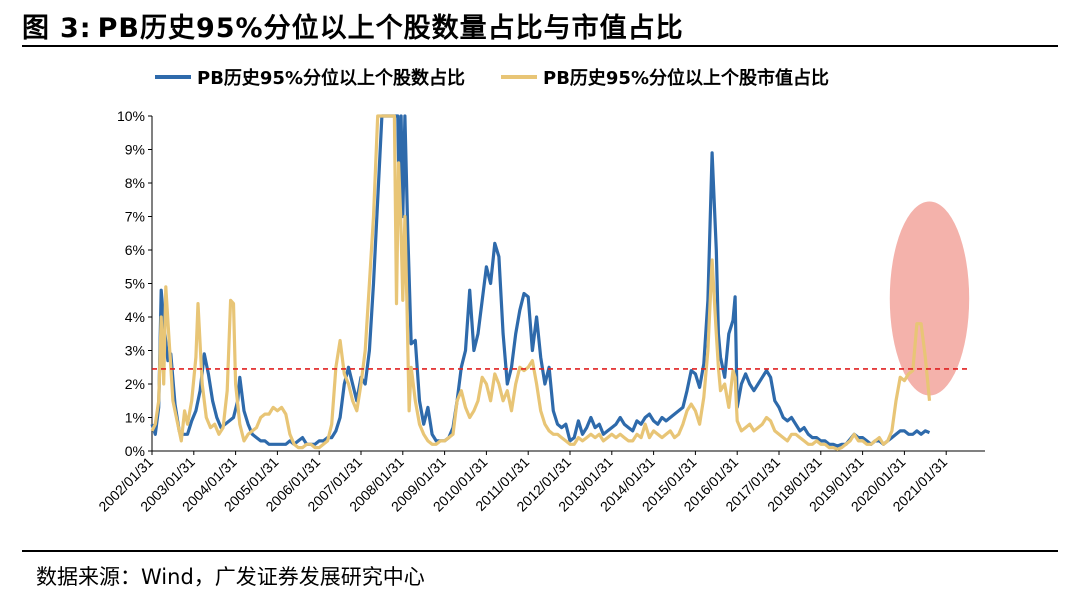 This screenshot has width=1080, height=607. What do you see at coordinates (135, 250) in the screenshot?
I see `y-tick-label: 6%` at bounding box center [135, 250].